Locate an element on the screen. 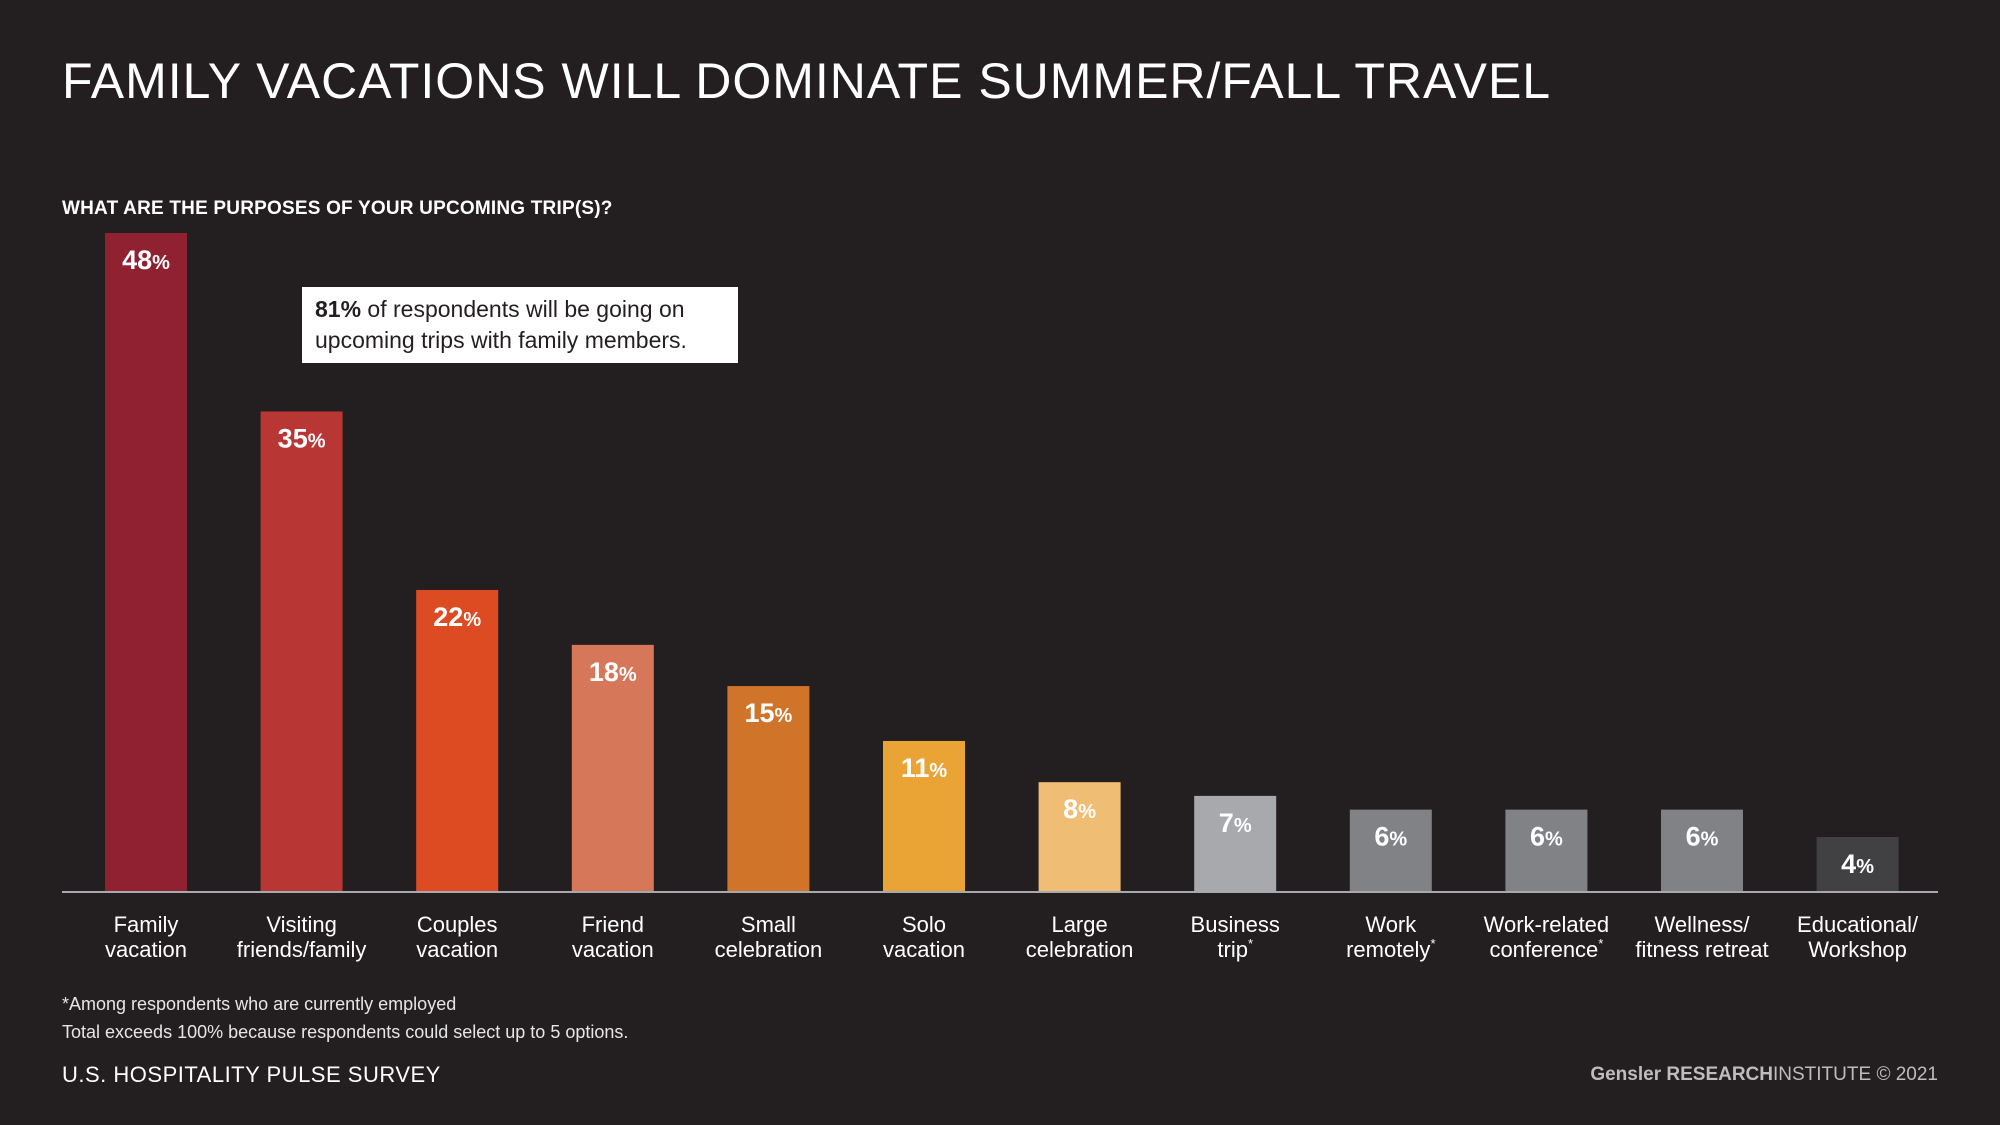 The width and height of the screenshot is (2000, 1125). data-label: 48% is located at coordinates (146, 260).